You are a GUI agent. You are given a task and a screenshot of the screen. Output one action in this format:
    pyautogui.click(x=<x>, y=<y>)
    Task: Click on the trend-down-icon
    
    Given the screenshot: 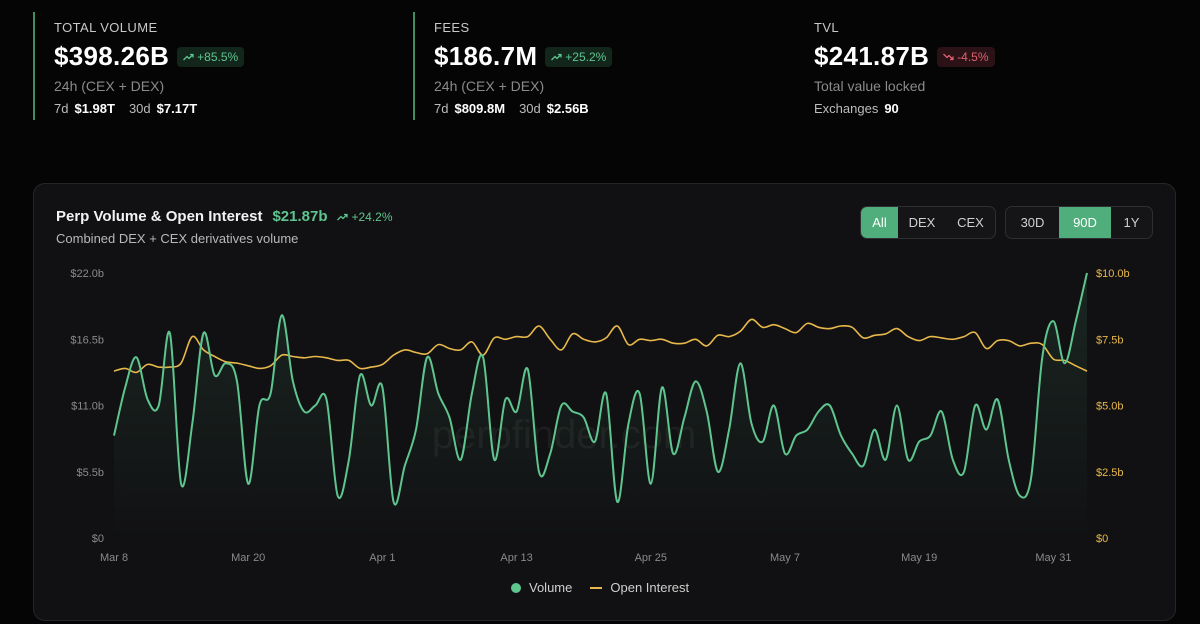 What is the action you would take?
    pyautogui.click(x=948, y=56)
    